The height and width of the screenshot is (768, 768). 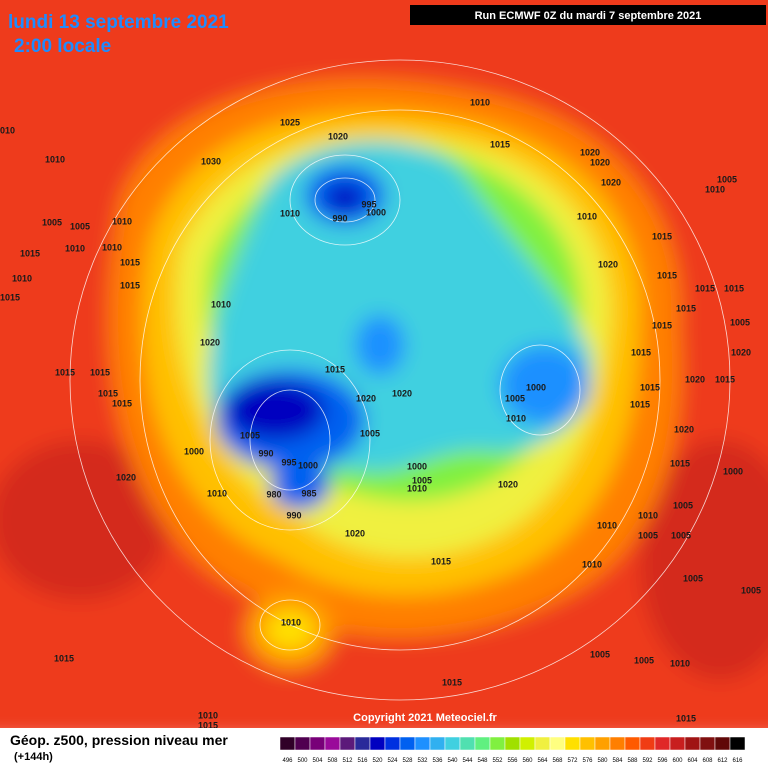 I want to click on legend-tick-label: 528, so click(x=407, y=761).